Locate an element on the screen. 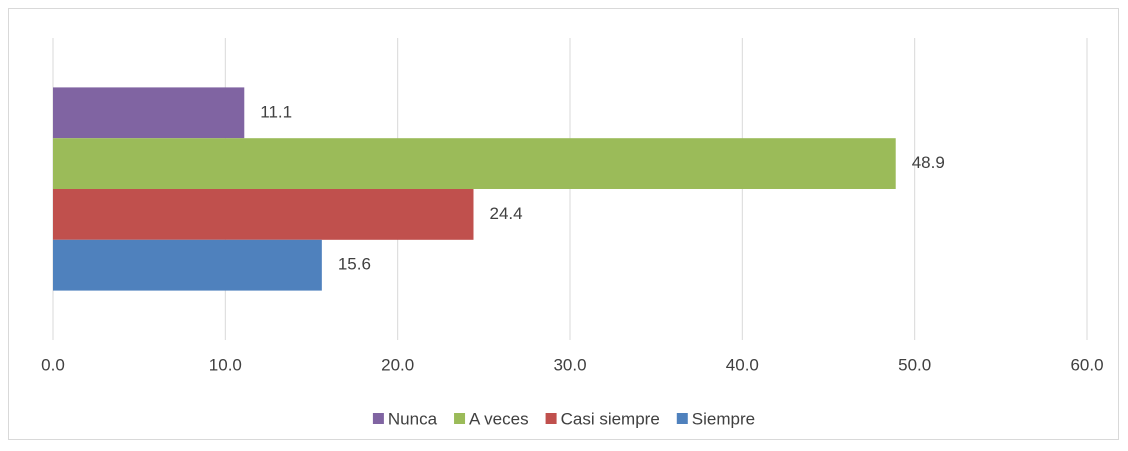 The width and height of the screenshot is (1128, 451). legend-label: A veces is located at coordinates (499, 418).